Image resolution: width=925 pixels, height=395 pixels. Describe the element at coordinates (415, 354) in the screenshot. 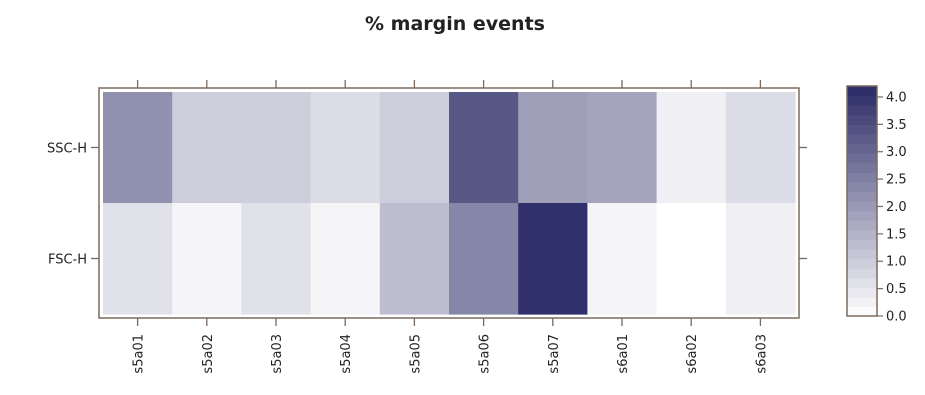

I see `x-tick-label: s5a05` at that location.